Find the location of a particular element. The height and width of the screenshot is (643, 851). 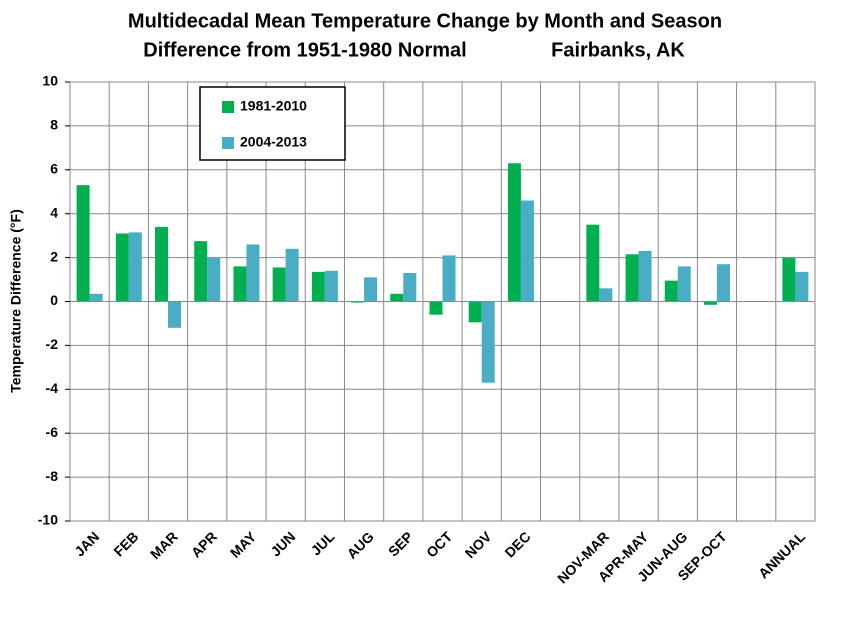

chart-location: Fairbanks, AK is located at coordinates (618, 50).